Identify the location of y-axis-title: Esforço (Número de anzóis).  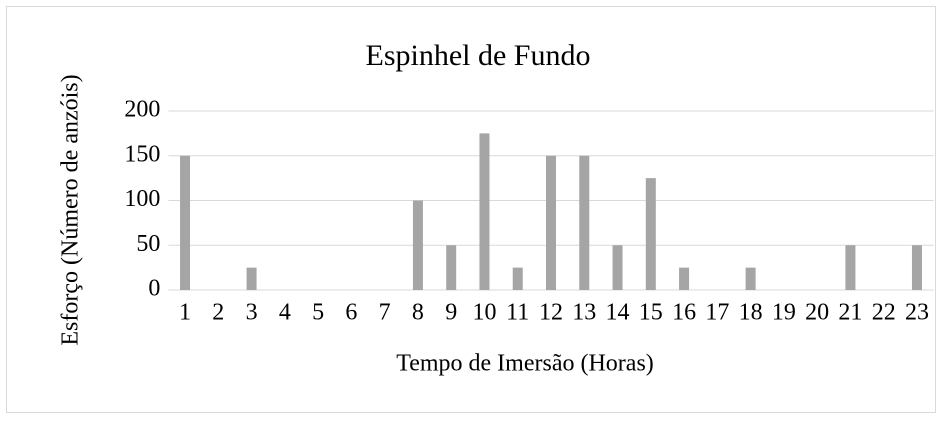
(71, 209).